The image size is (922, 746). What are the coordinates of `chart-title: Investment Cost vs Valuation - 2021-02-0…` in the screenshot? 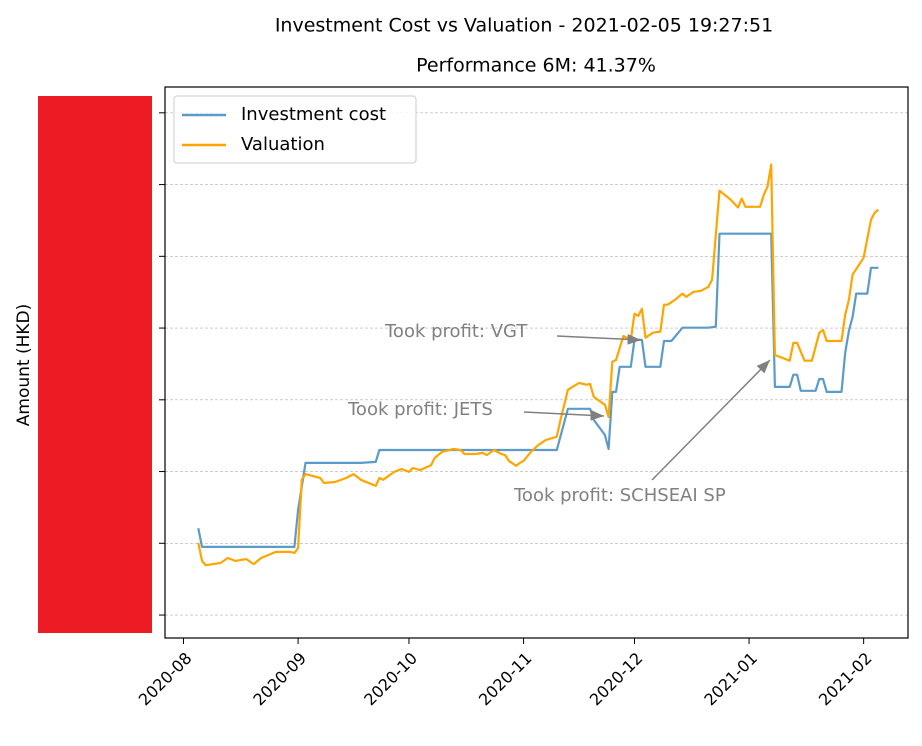 It's located at (524, 26).